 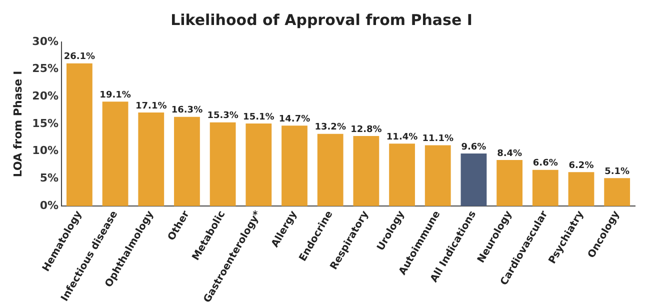 What do you see at coordinates (45, 96) in the screenshot?
I see `y-tick-label: 20%` at bounding box center [45, 96].